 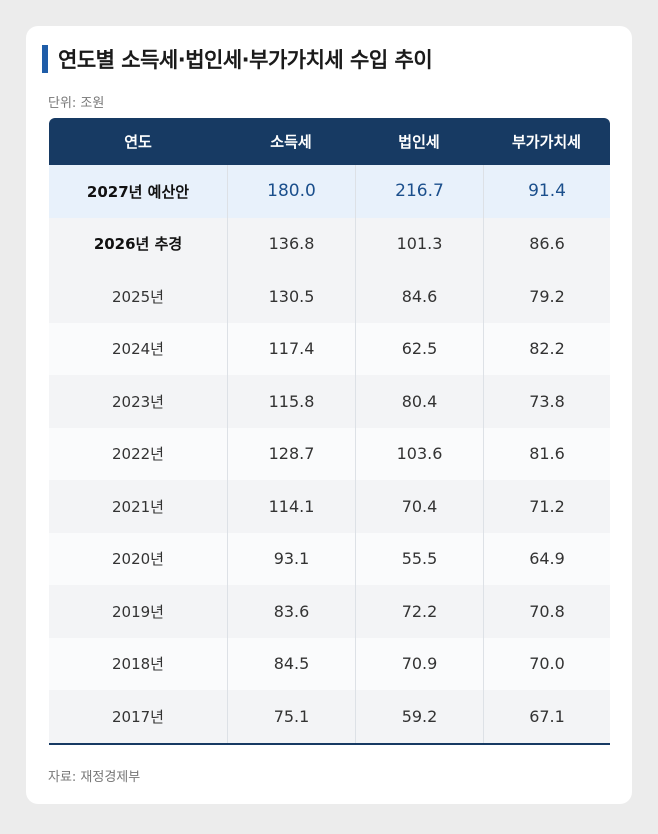 I want to click on table-row: 2026년 추경 136.8 101.3 86.6, so click(x=329, y=243).